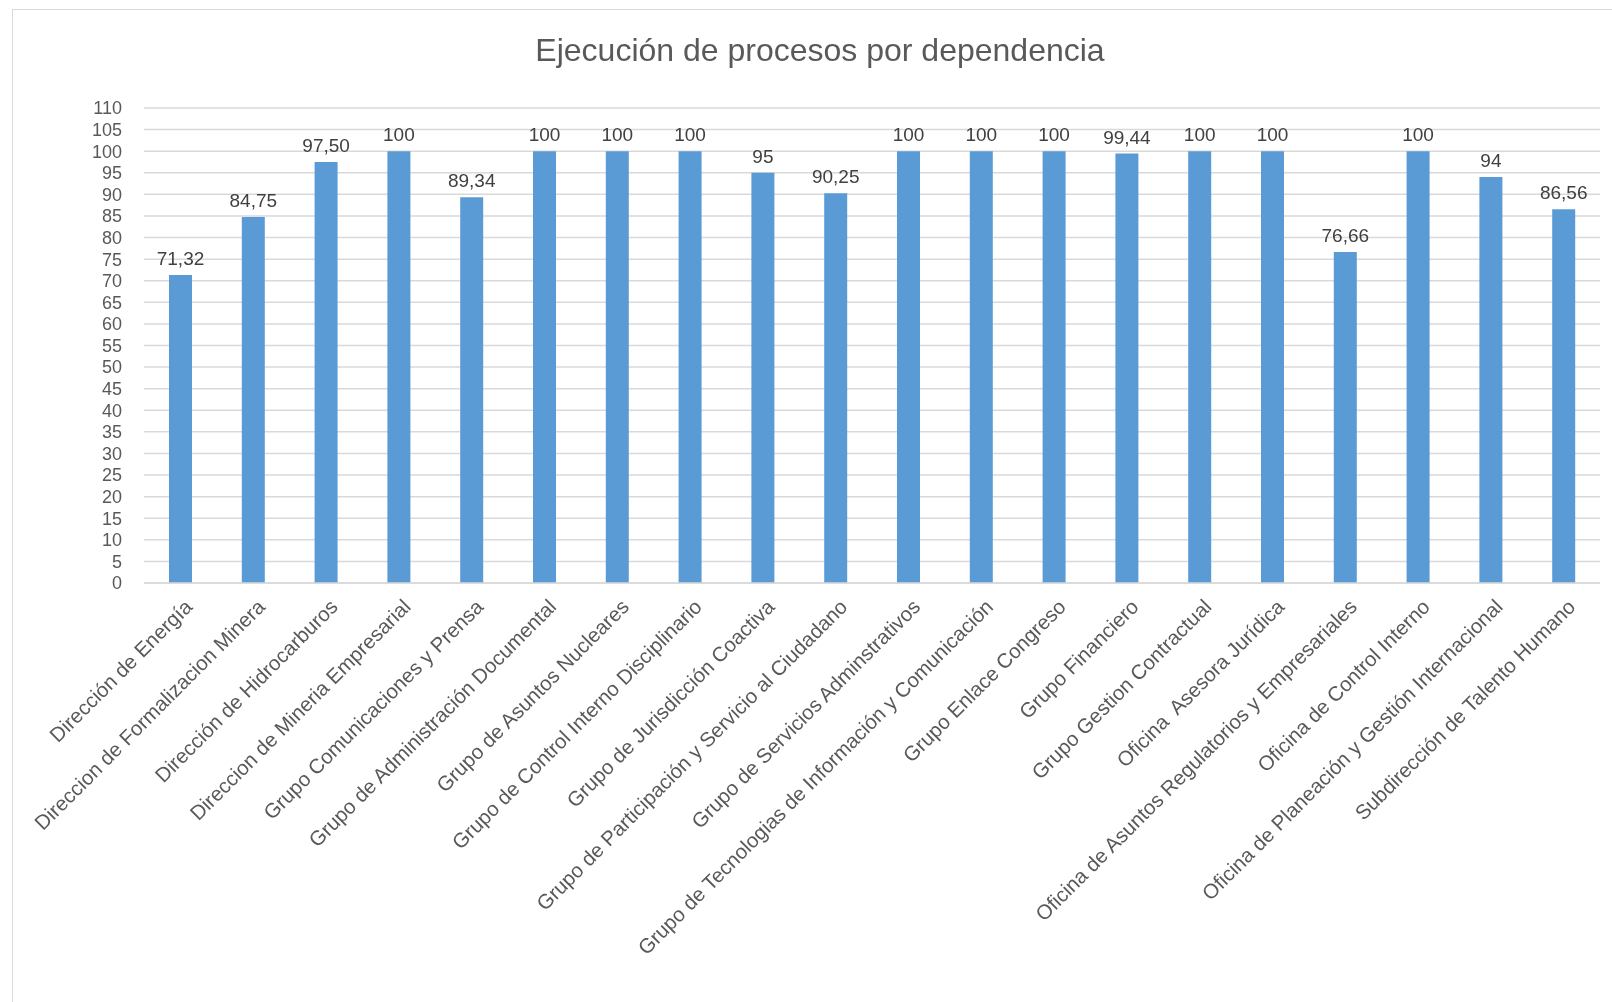 The image size is (1612, 1002). What do you see at coordinates (116, 561) in the screenshot?
I see `y-tick-label: 5` at bounding box center [116, 561].